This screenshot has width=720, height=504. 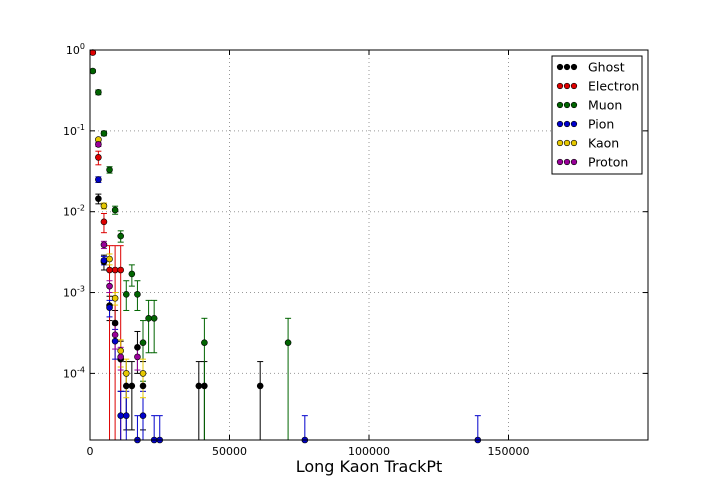 I want to click on legend-label-ghost: Ghost, so click(x=606, y=67).